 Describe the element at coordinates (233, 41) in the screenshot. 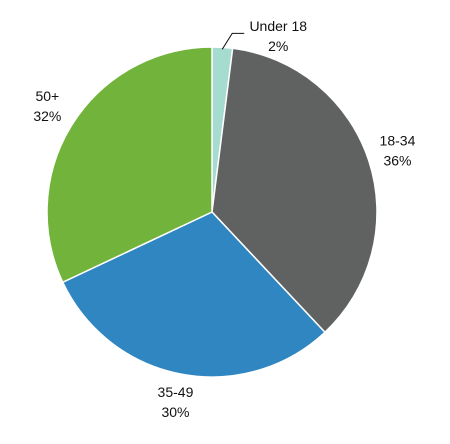

I see `leader-line` at that location.